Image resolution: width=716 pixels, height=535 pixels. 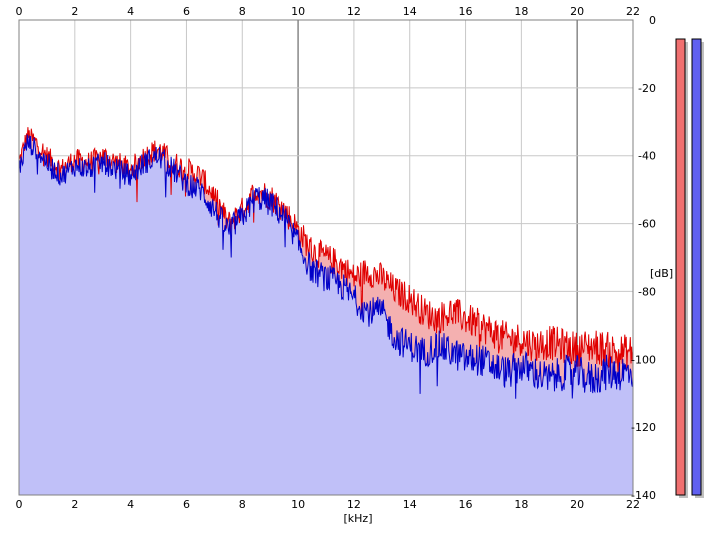 What do you see at coordinates (354, 504) in the screenshot?
I see `x-tick-label-bottom: 12` at bounding box center [354, 504].